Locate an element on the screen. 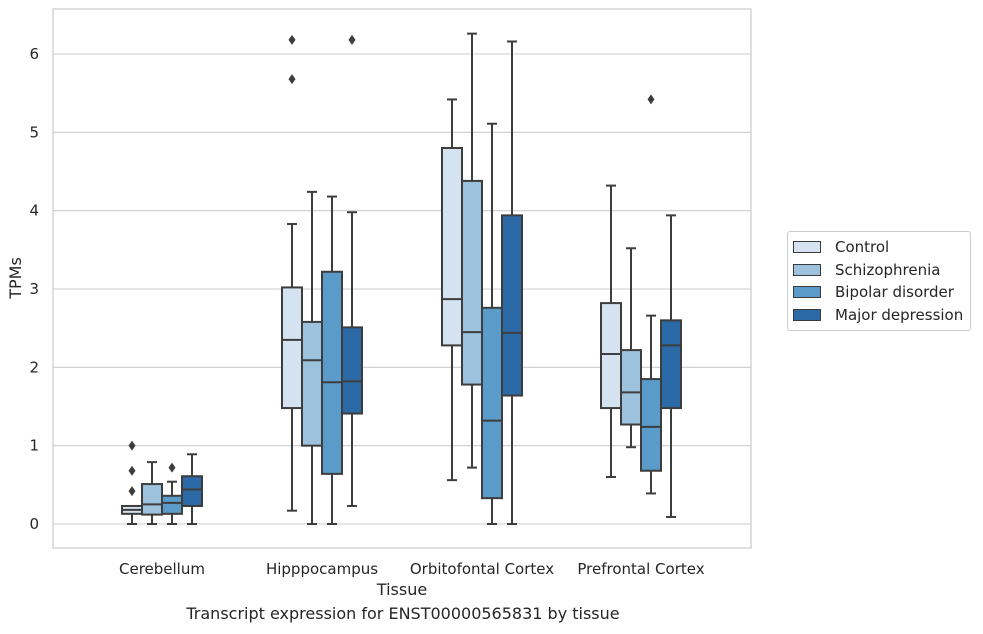 The height and width of the screenshot is (634, 983). y-tick-label: 1 is located at coordinates (34, 446).